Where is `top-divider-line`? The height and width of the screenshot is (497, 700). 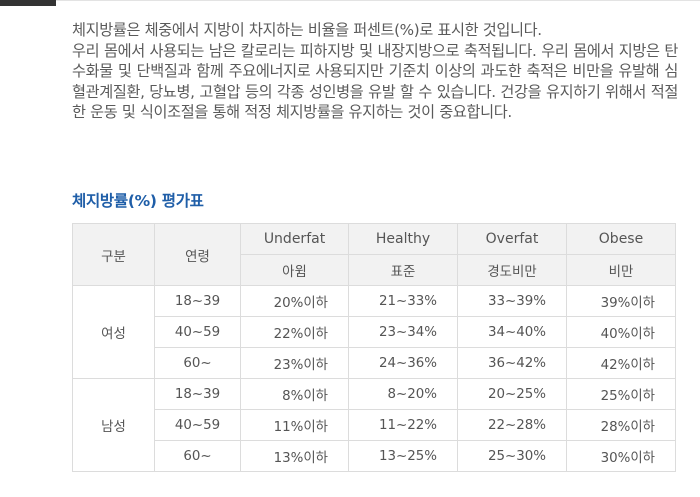 top-divider-line is located at coordinates (378, 0).